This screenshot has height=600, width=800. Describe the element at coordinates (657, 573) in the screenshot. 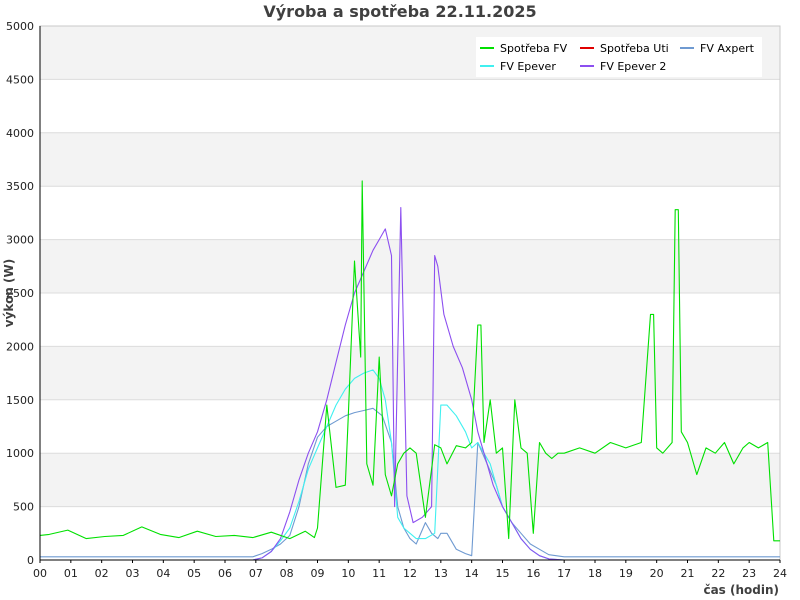

I see `x-tick-label: 20` at that location.